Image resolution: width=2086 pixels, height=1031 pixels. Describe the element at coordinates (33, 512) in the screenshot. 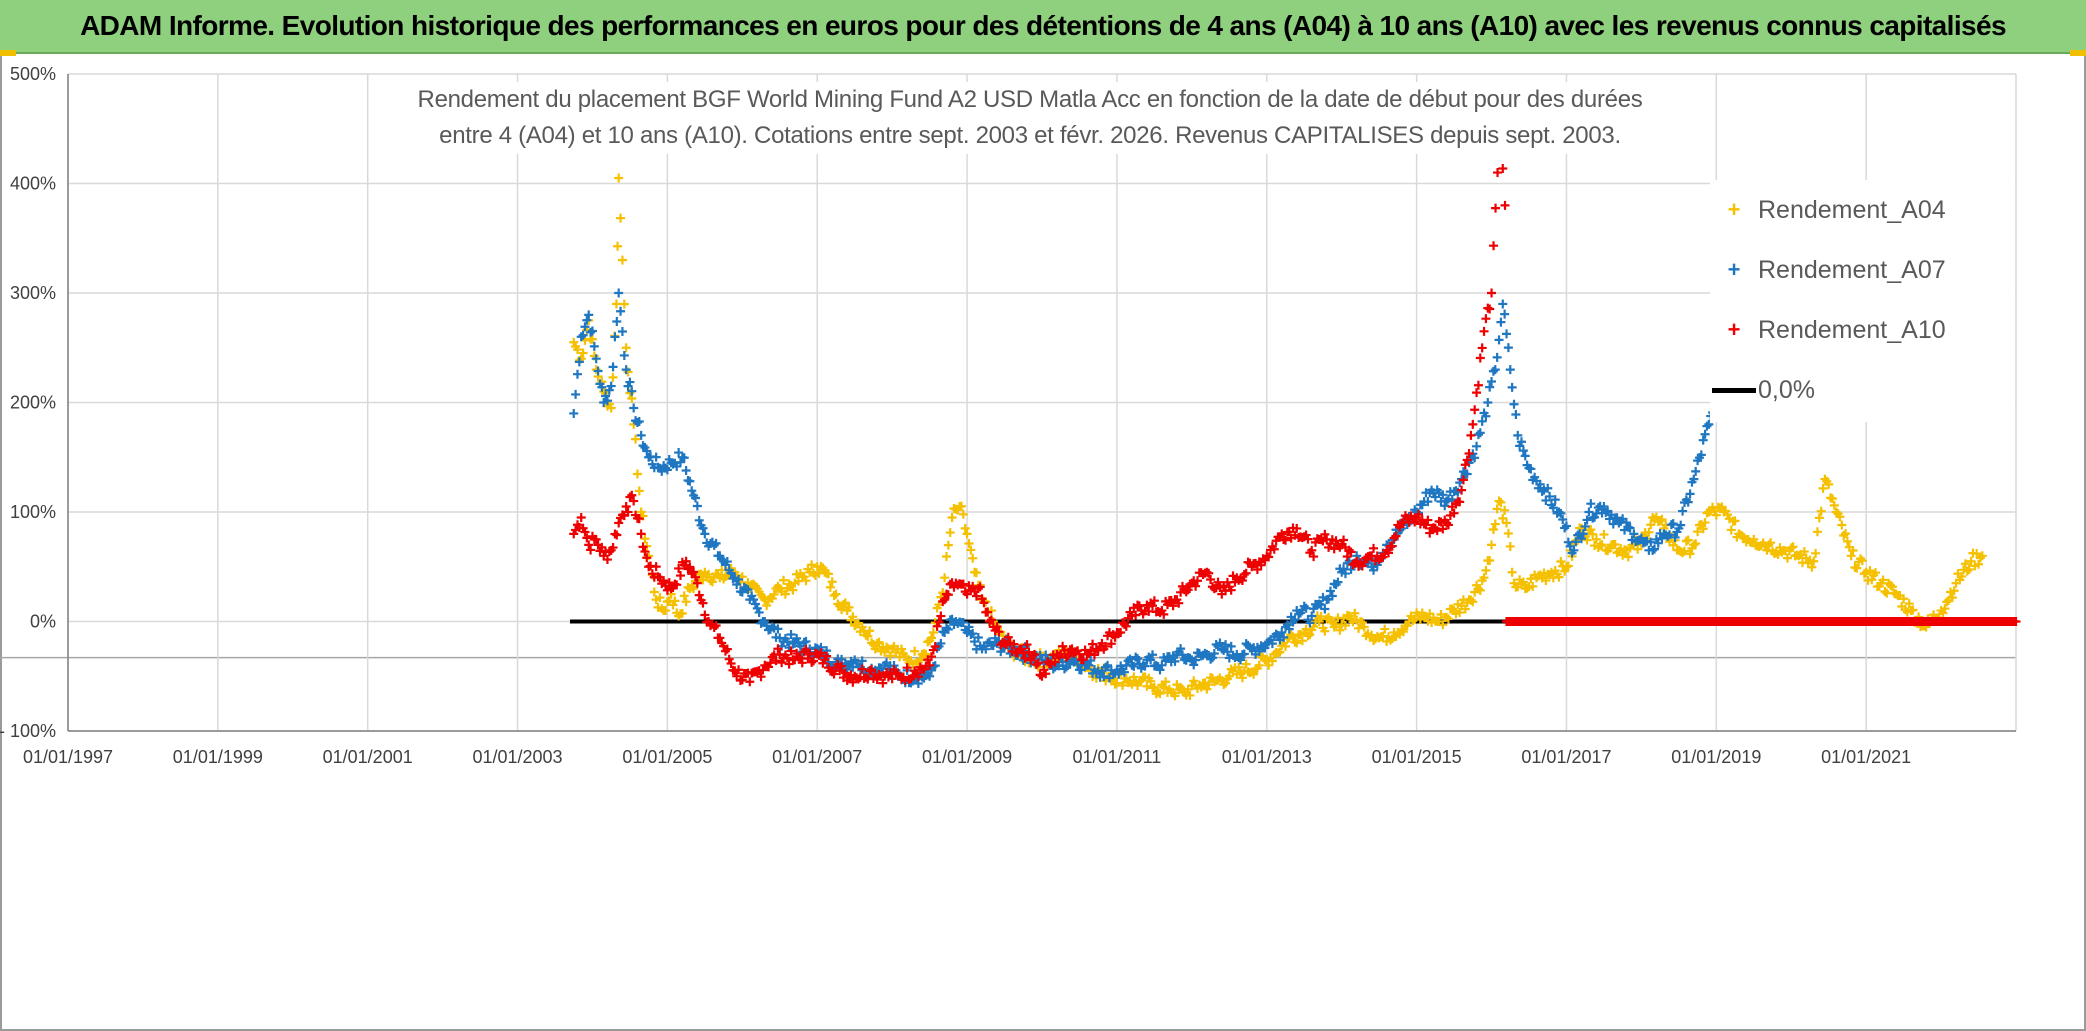

I see `y-tick-label: 100%` at that location.